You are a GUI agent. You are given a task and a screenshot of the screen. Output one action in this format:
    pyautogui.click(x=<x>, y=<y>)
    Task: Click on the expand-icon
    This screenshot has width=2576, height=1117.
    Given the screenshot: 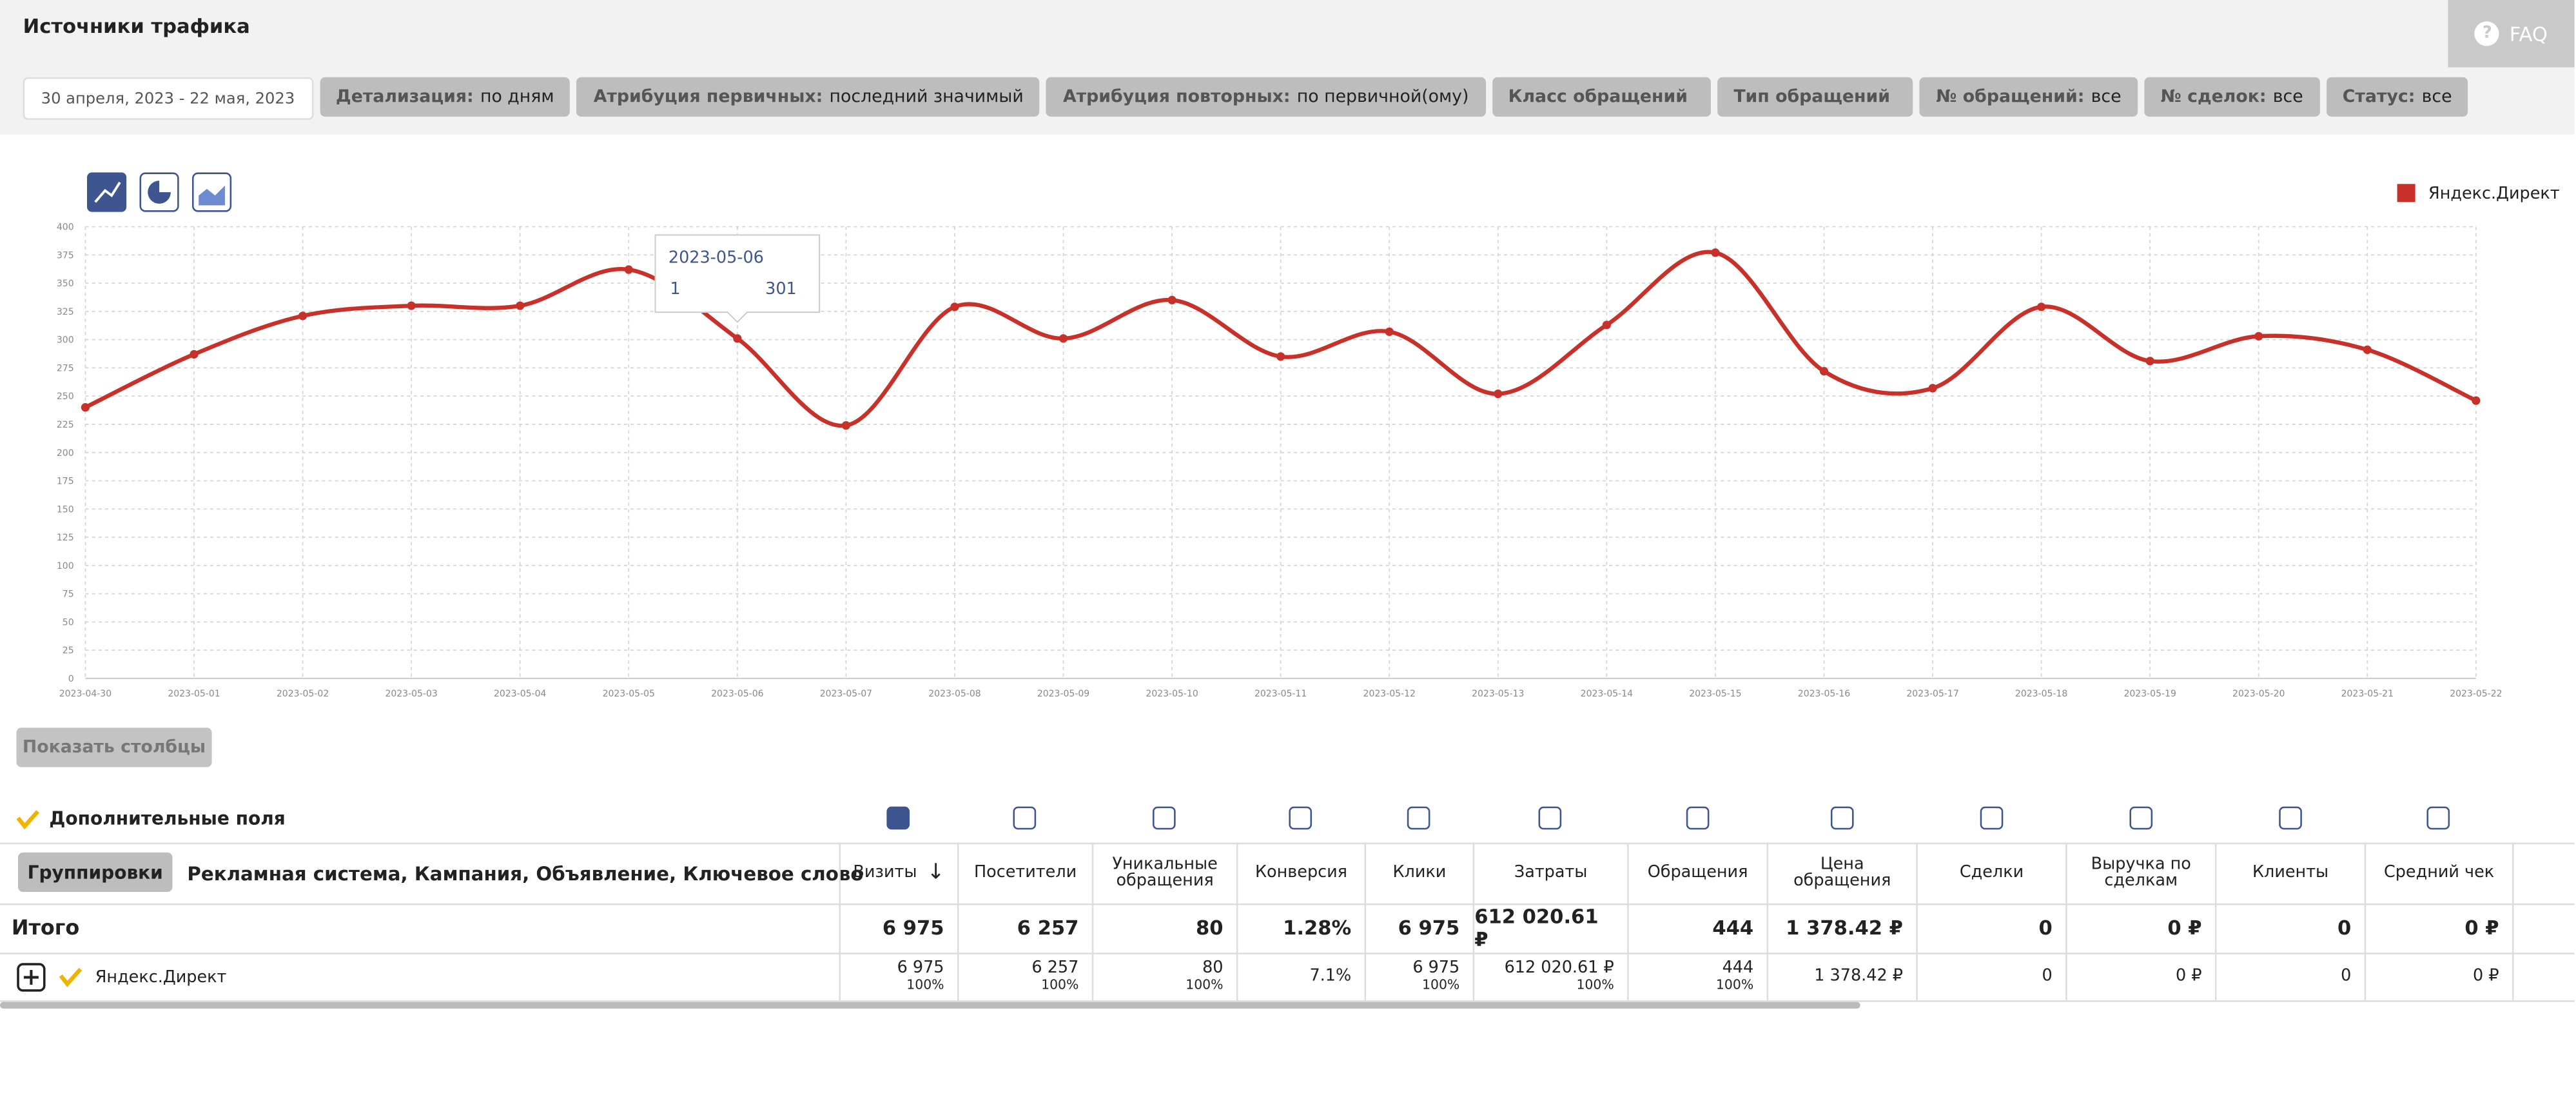 What is the action you would take?
    pyautogui.click(x=31, y=978)
    